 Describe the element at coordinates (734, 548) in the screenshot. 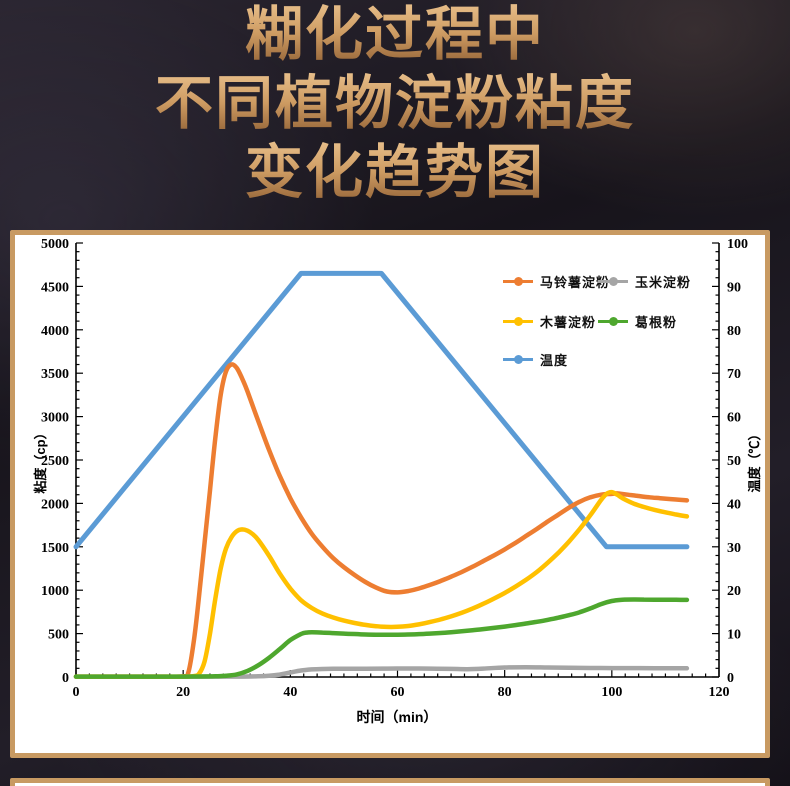

I see `right-axis-tick-label: 30` at that location.